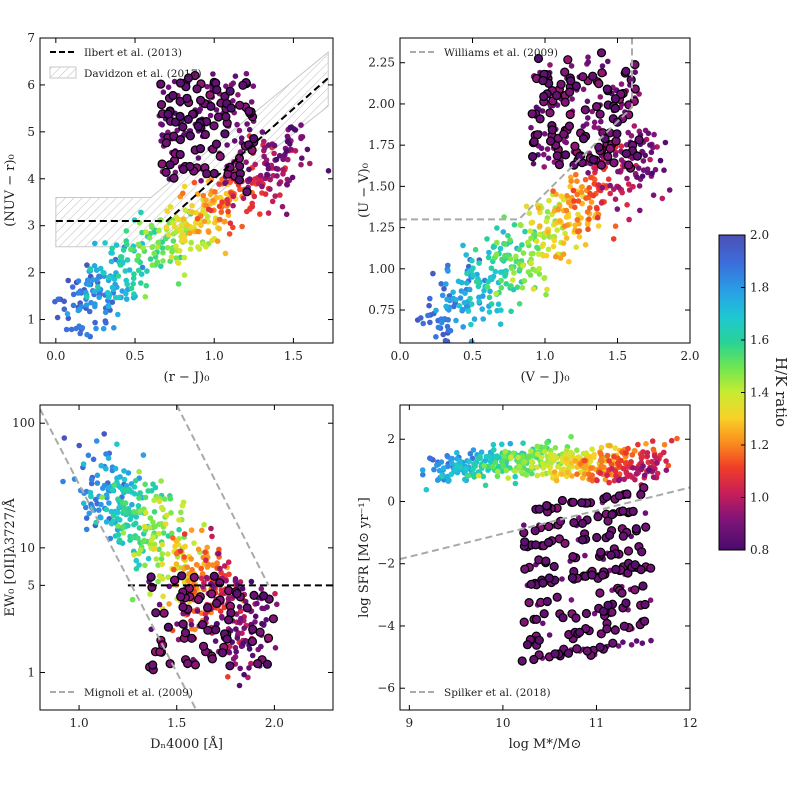 The height and width of the screenshot is (788, 788). I want to click on colorbar-tick-label: 0.8, so click(759, 550).